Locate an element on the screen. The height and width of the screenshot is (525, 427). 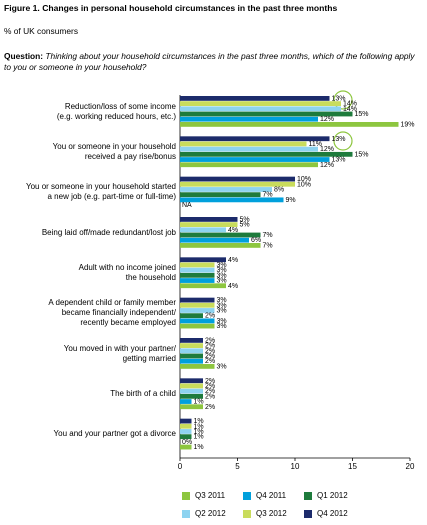
legend-label: Q4 2011 is located at coordinates (271, 495).